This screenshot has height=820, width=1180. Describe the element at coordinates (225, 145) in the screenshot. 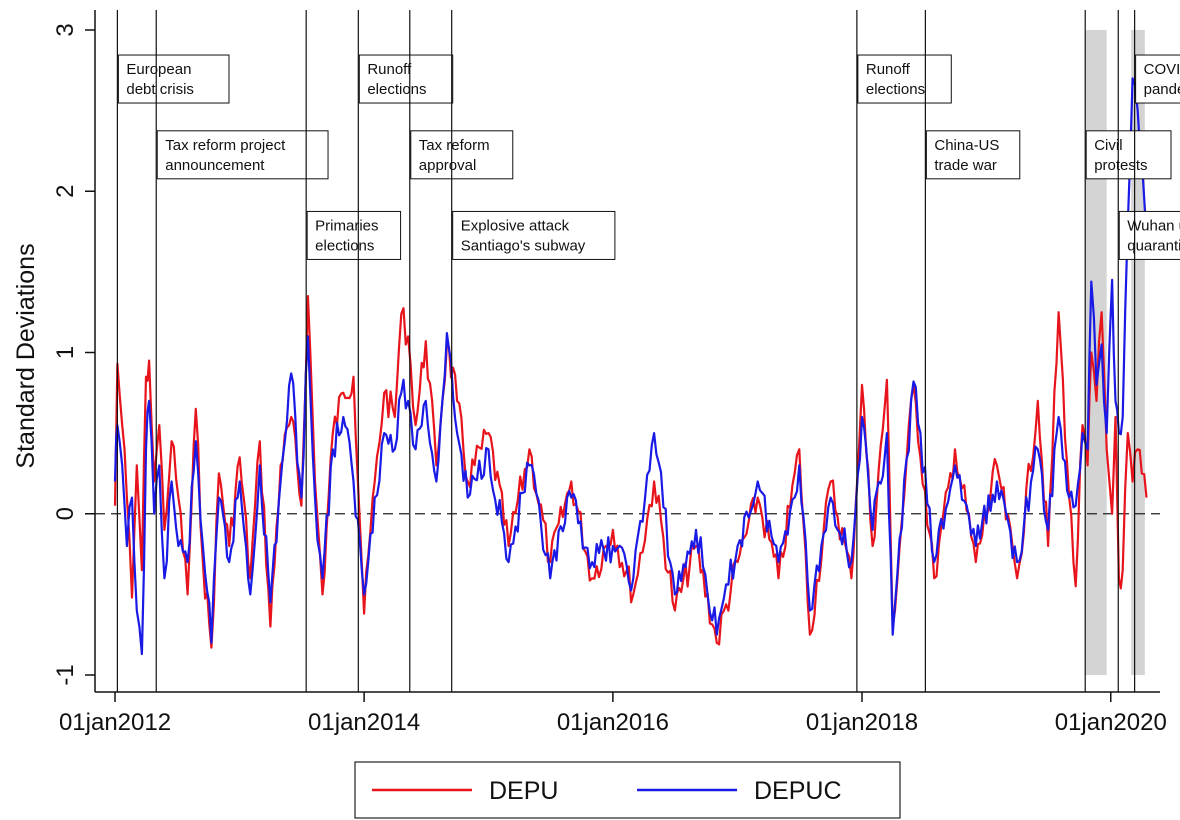

I see `event-label-line: Tax reform project` at that location.